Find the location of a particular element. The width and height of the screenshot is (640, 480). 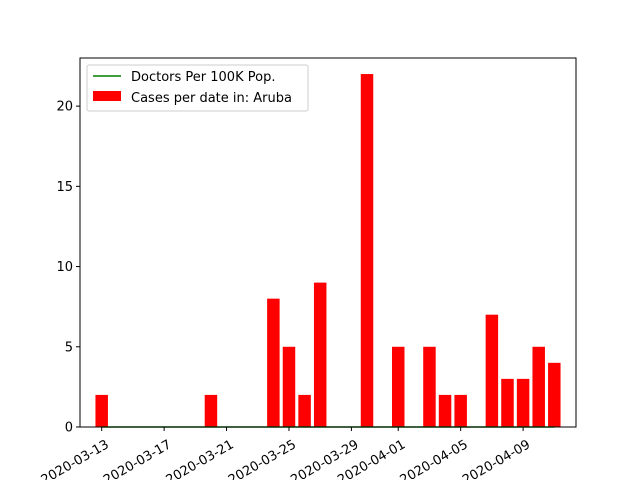

legend-label-cases: Cases per date in: Aruba is located at coordinates (211, 98).